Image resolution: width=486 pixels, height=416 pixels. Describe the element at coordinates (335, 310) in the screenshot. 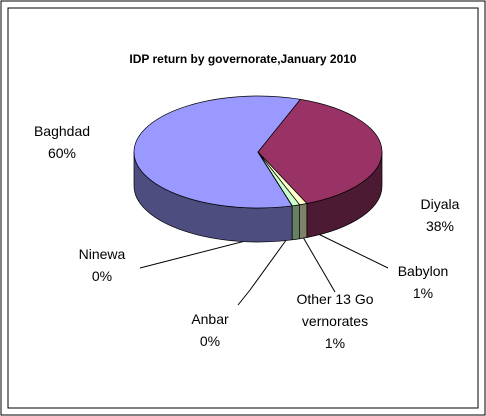

I see `category-label: Other 13 Governorates` at that location.